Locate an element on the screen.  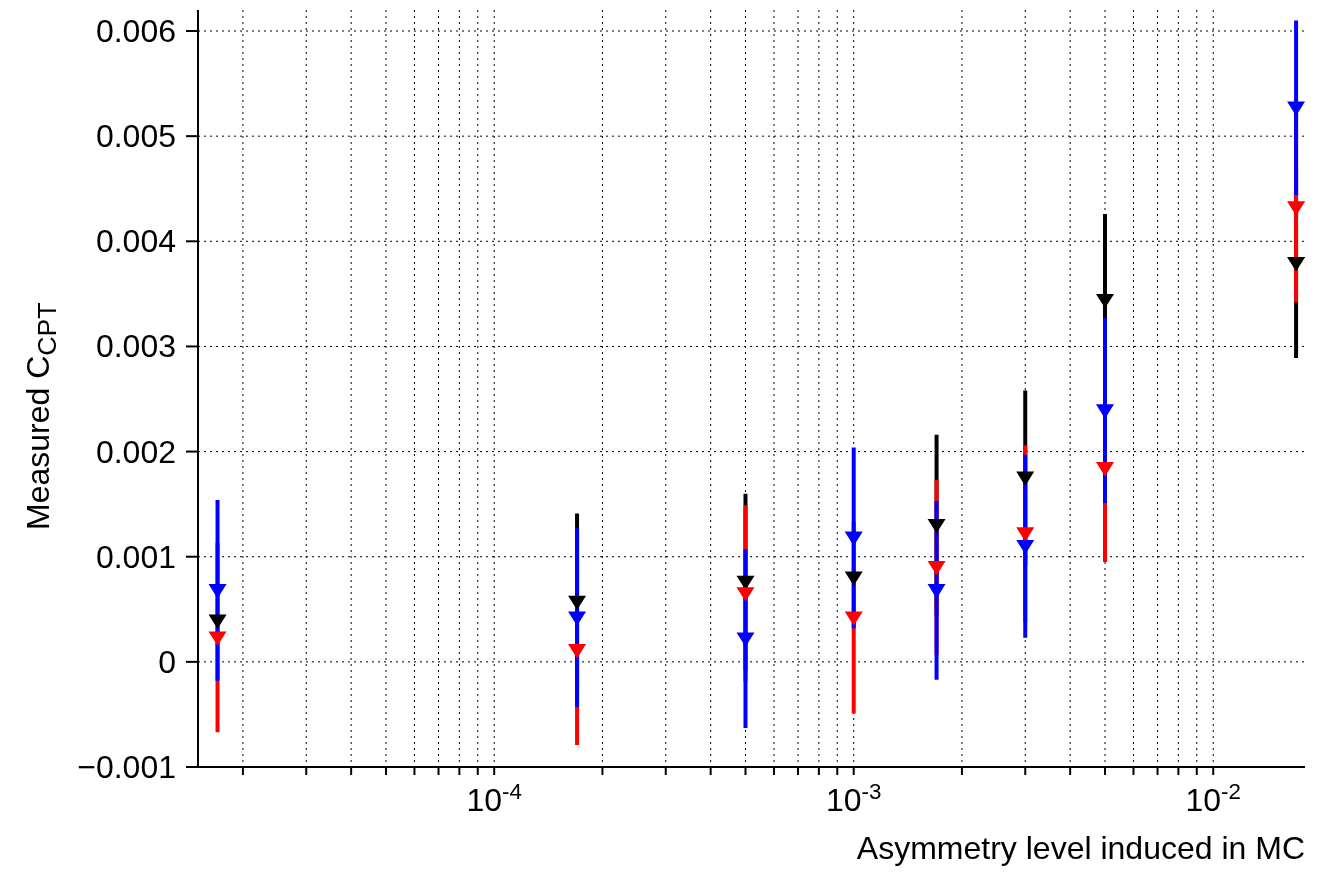
y-tick-label: 0.005 is located at coordinates (135, 136).